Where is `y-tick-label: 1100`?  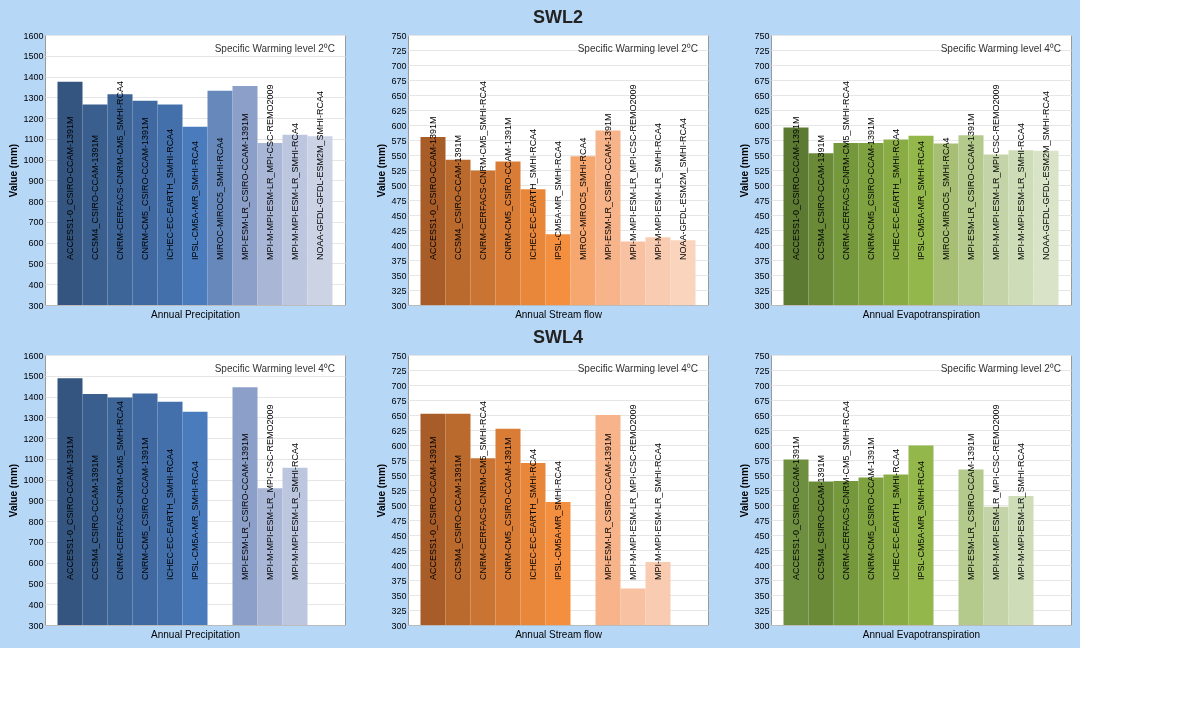
y-tick-label: 1100 is located at coordinates (34, 459).